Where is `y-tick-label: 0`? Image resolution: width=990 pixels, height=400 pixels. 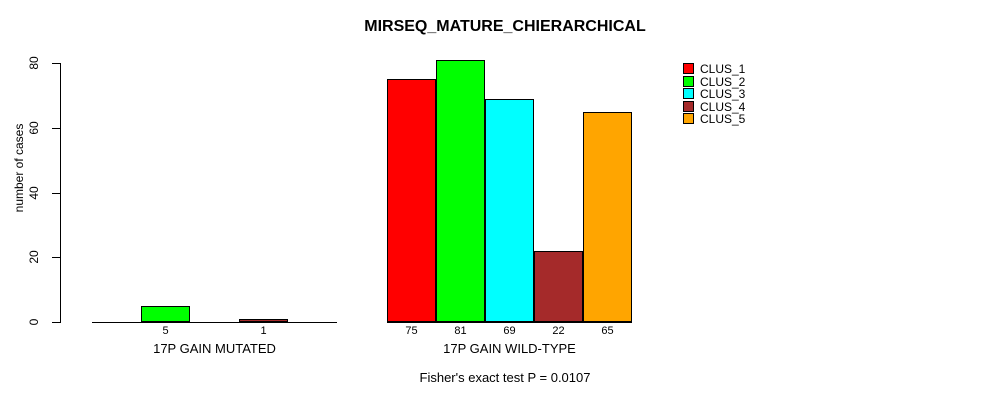 y-tick-label: 0 is located at coordinates (34, 322).